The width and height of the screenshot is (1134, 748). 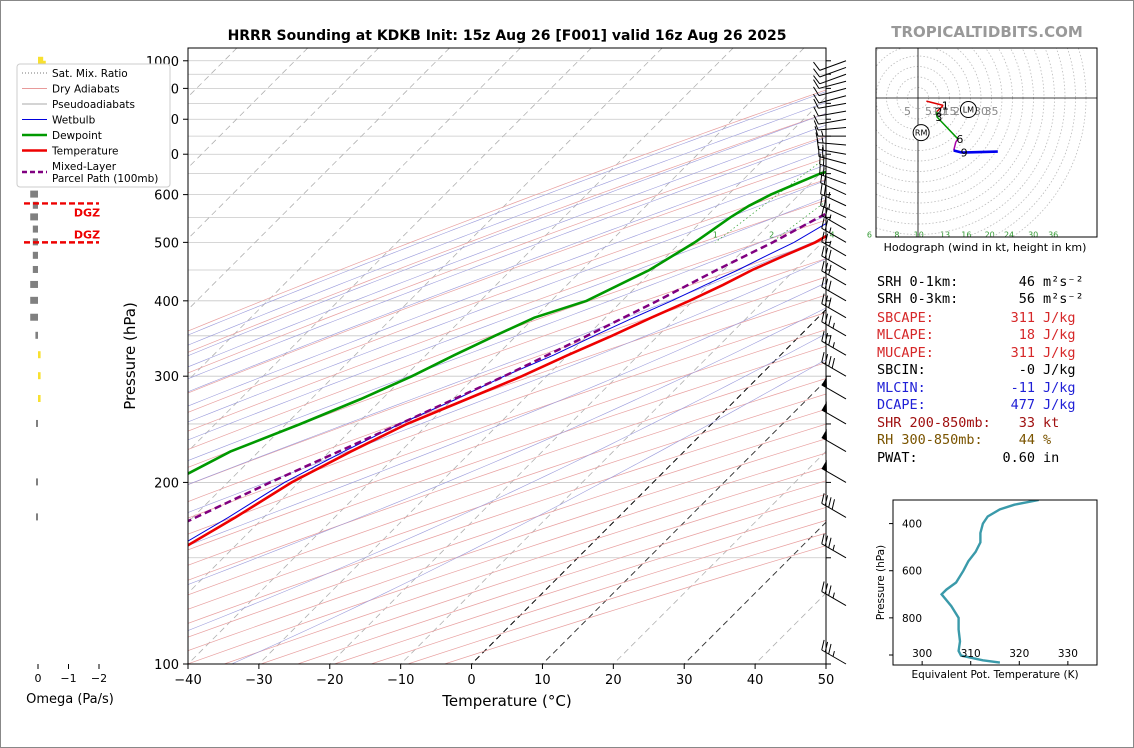 I want to click on index-label: PWAT:, so click(x=897, y=458).